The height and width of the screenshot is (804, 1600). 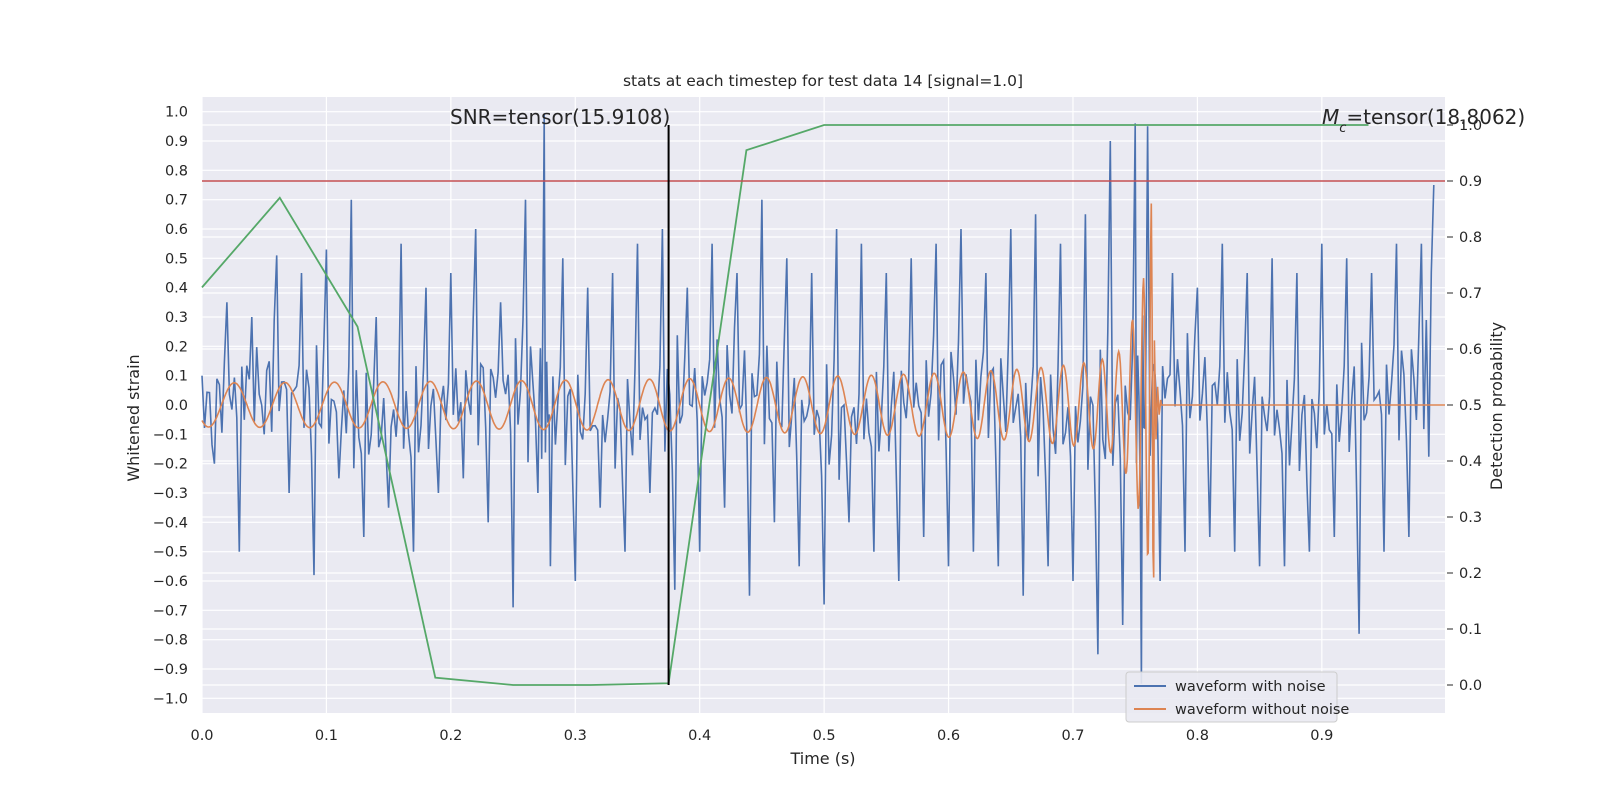 I want to click on y2-tick-label: 0.4, so click(x=1470, y=462).